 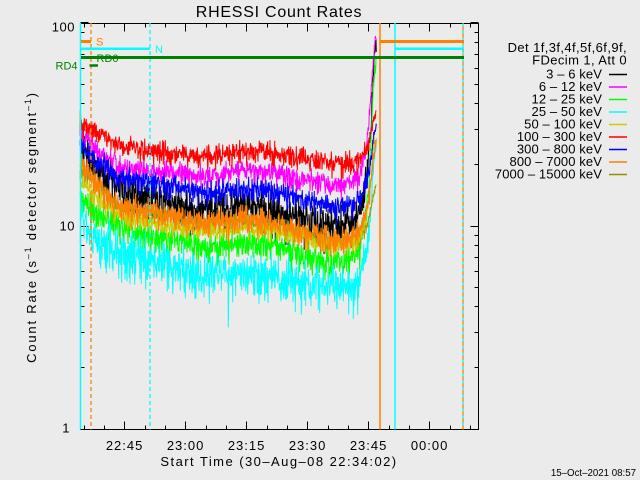 I want to click on svg-text: FDecim 1, Att 0, so click(x=579, y=60).